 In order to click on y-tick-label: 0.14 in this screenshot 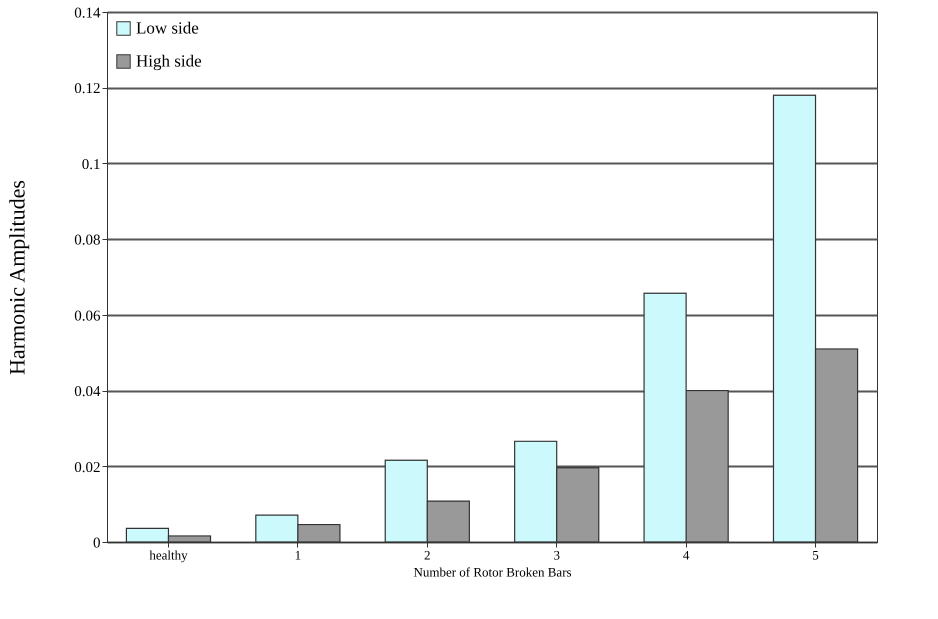, I will do `click(87, 14)`.